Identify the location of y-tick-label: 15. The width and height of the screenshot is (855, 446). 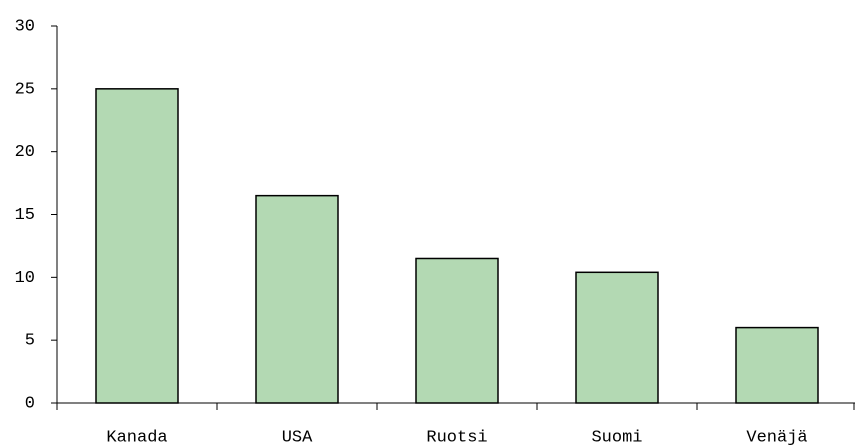
(25, 215).